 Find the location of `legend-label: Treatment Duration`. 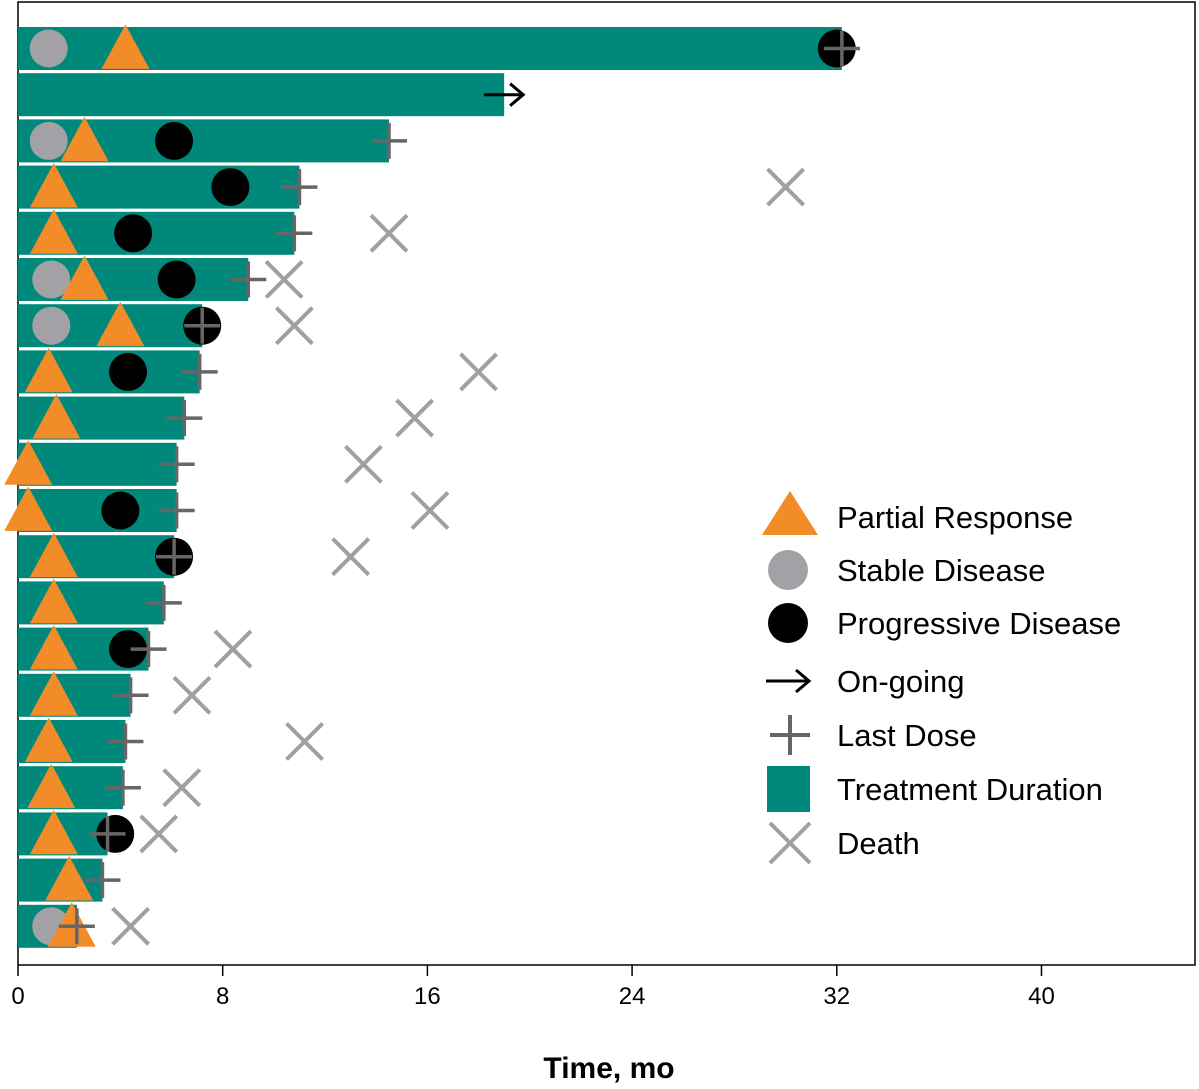

legend-label: Treatment Duration is located at coordinates (970, 789).